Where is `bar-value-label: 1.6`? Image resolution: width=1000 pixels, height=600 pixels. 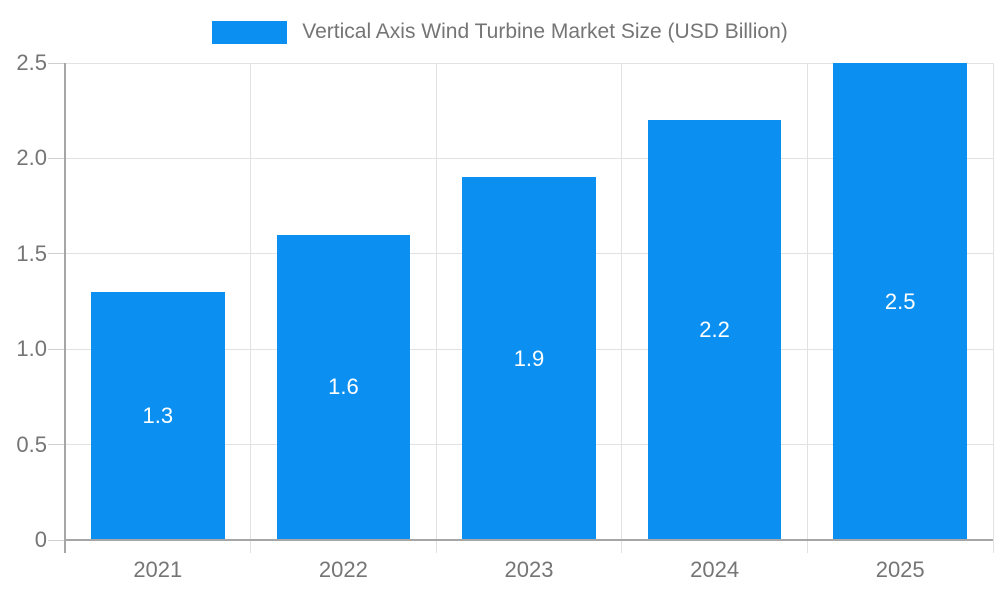
bar-value-label: 1.6 is located at coordinates (343, 387).